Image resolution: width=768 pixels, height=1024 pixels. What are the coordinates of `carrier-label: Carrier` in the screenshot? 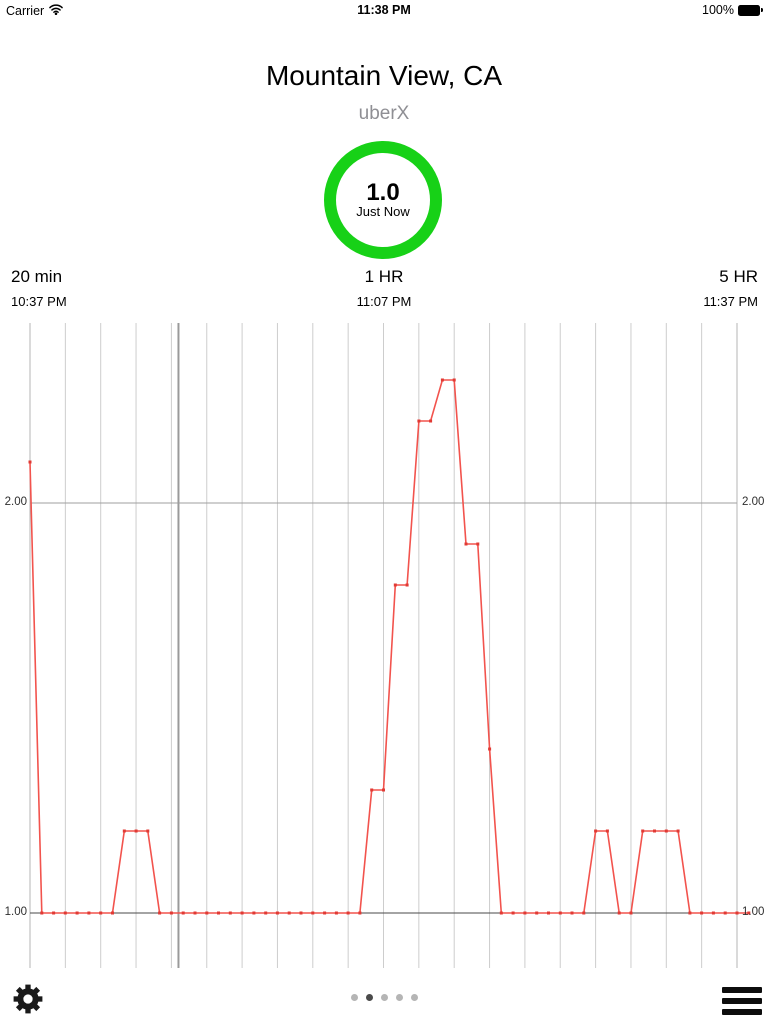 It's located at (25, 10).